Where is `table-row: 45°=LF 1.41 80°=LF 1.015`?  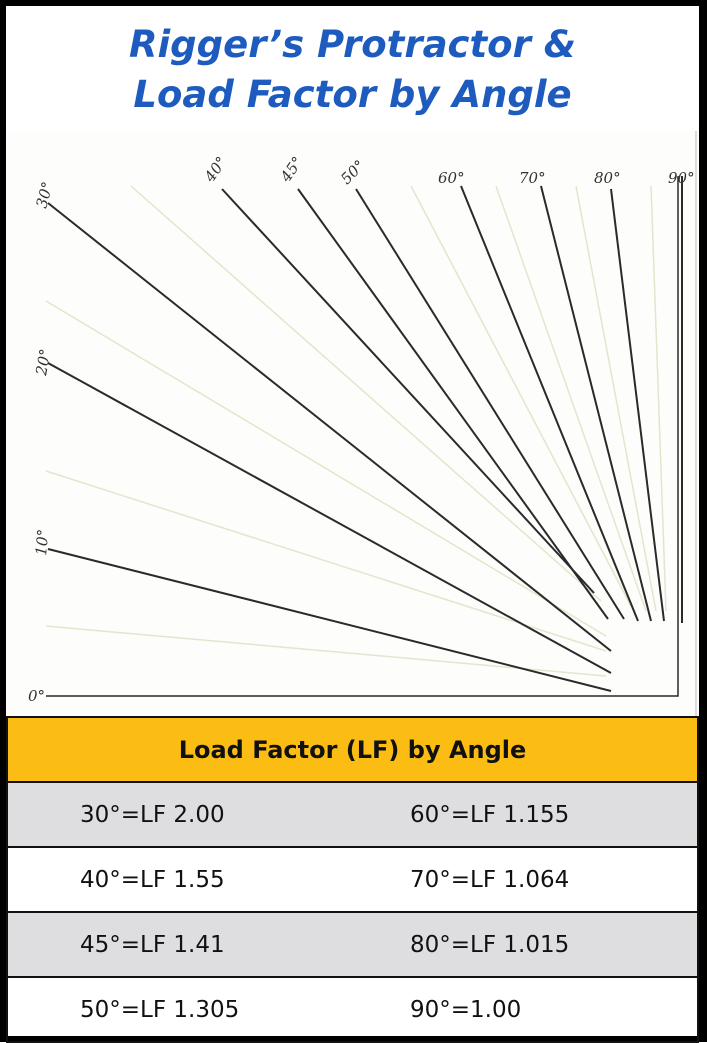
table-row: 45°=LF 1.41 80°=LF 1.015 is located at coordinates (352, 944).